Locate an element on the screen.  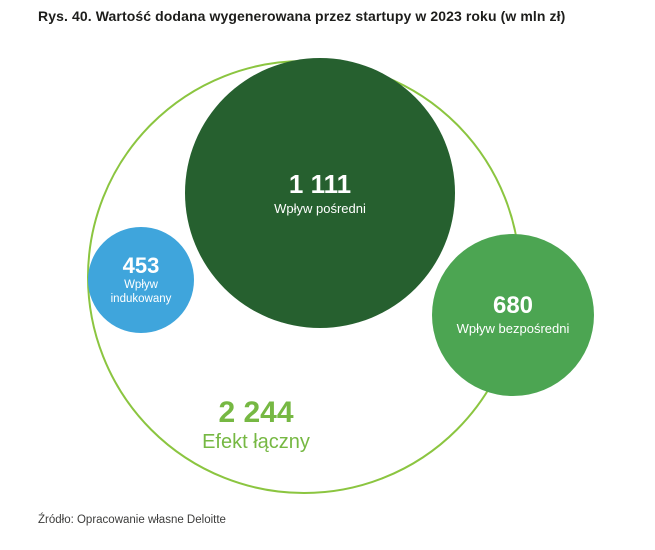
total-group: 2 244 Efekt łączny is located at coordinates (256, 425).